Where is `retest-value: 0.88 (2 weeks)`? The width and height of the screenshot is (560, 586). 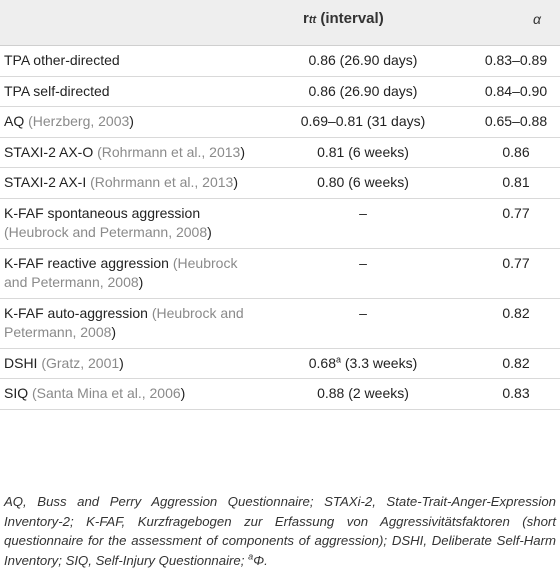
retest-value: 0.88 (2 weeks) is located at coordinates (363, 393).